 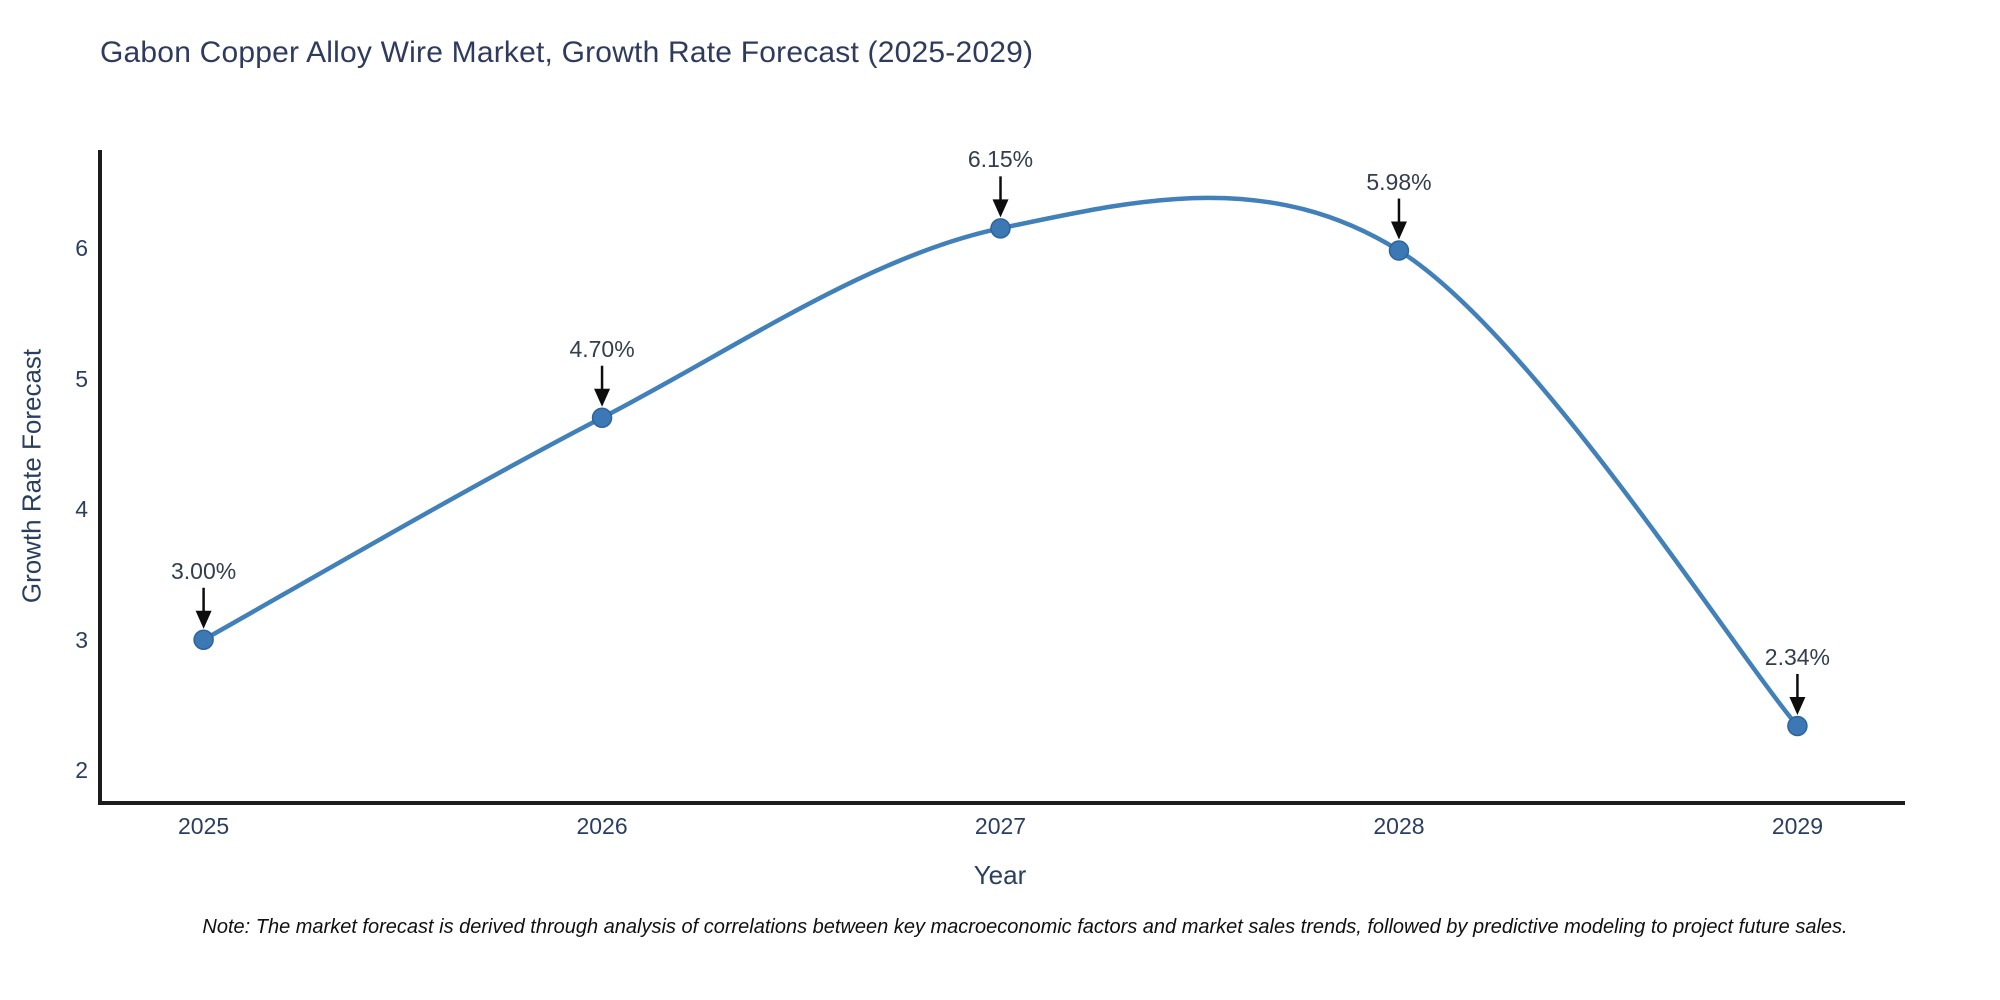 What do you see at coordinates (204, 826) in the screenshot?
I see `x-tick-label: 2025` at bounding box center [204, 826].